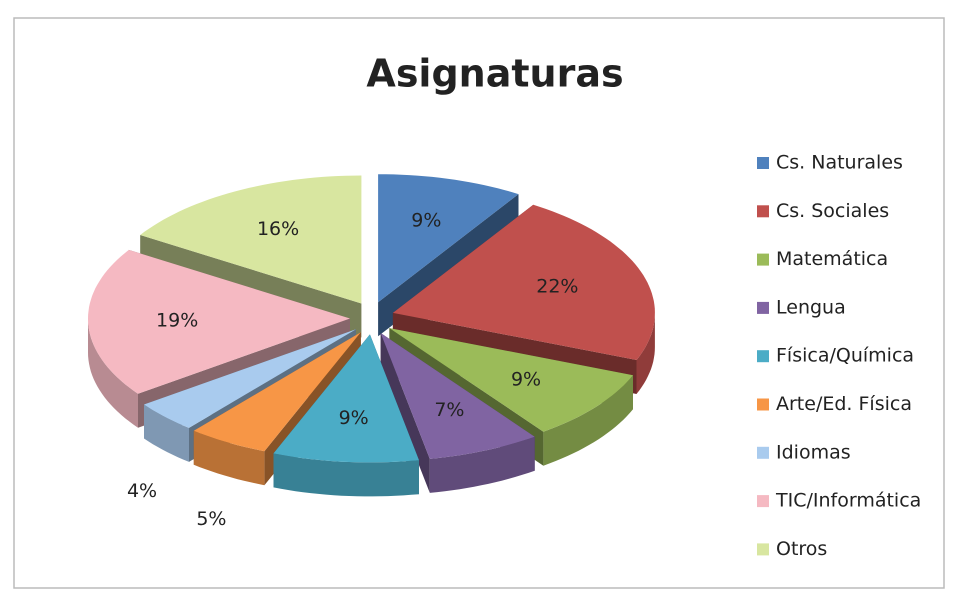 The height and width of the screenshot is (598, 958). I want to click on data-label: 5%, so click(211, 519).